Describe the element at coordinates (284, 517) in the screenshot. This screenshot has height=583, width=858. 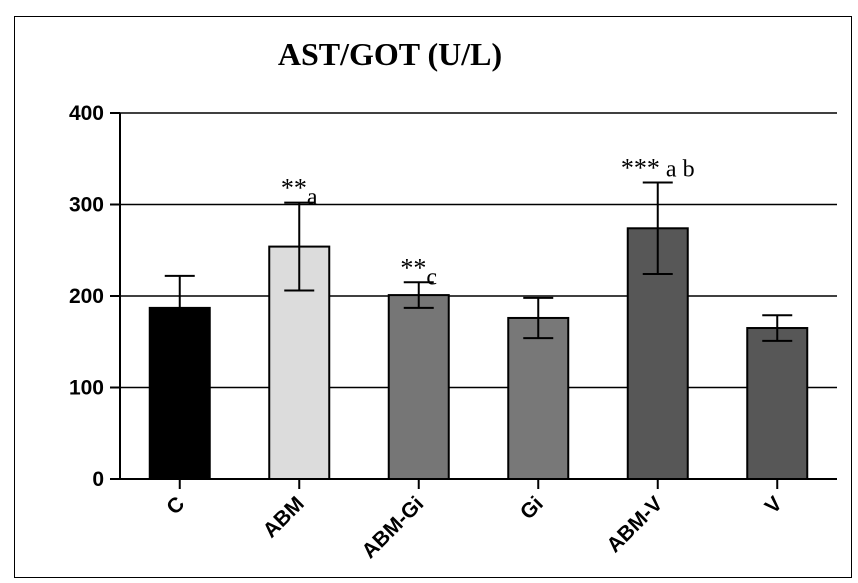
I see `x-tick-label: ABM` at that location.